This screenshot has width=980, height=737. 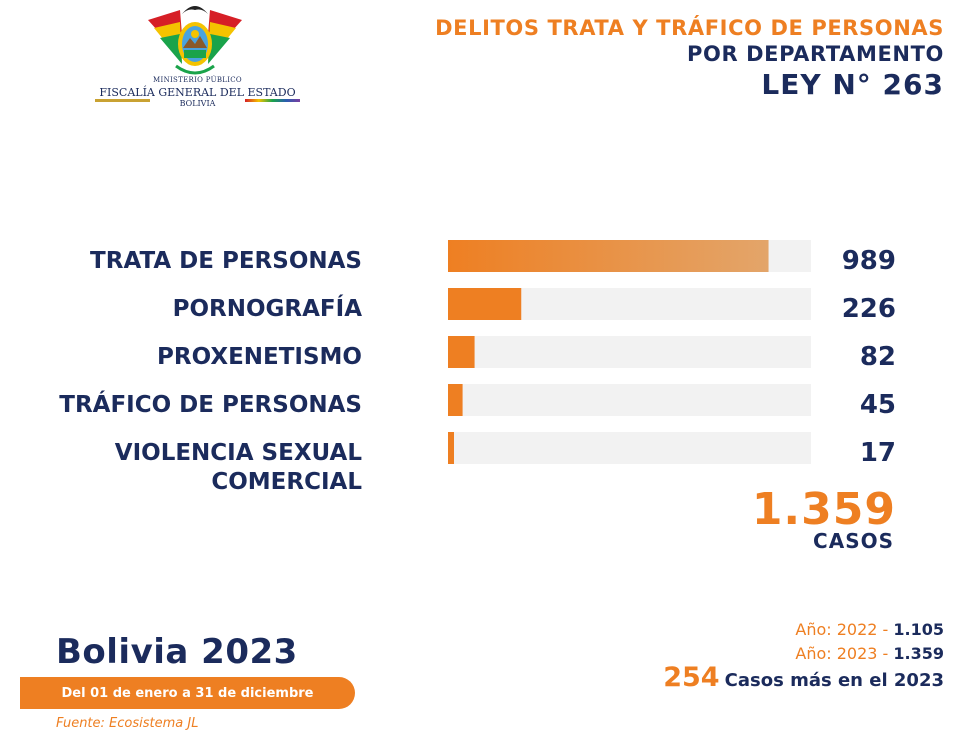 I want to click on difference-text: Casos más en el 2023, so click(x=834, y=680).